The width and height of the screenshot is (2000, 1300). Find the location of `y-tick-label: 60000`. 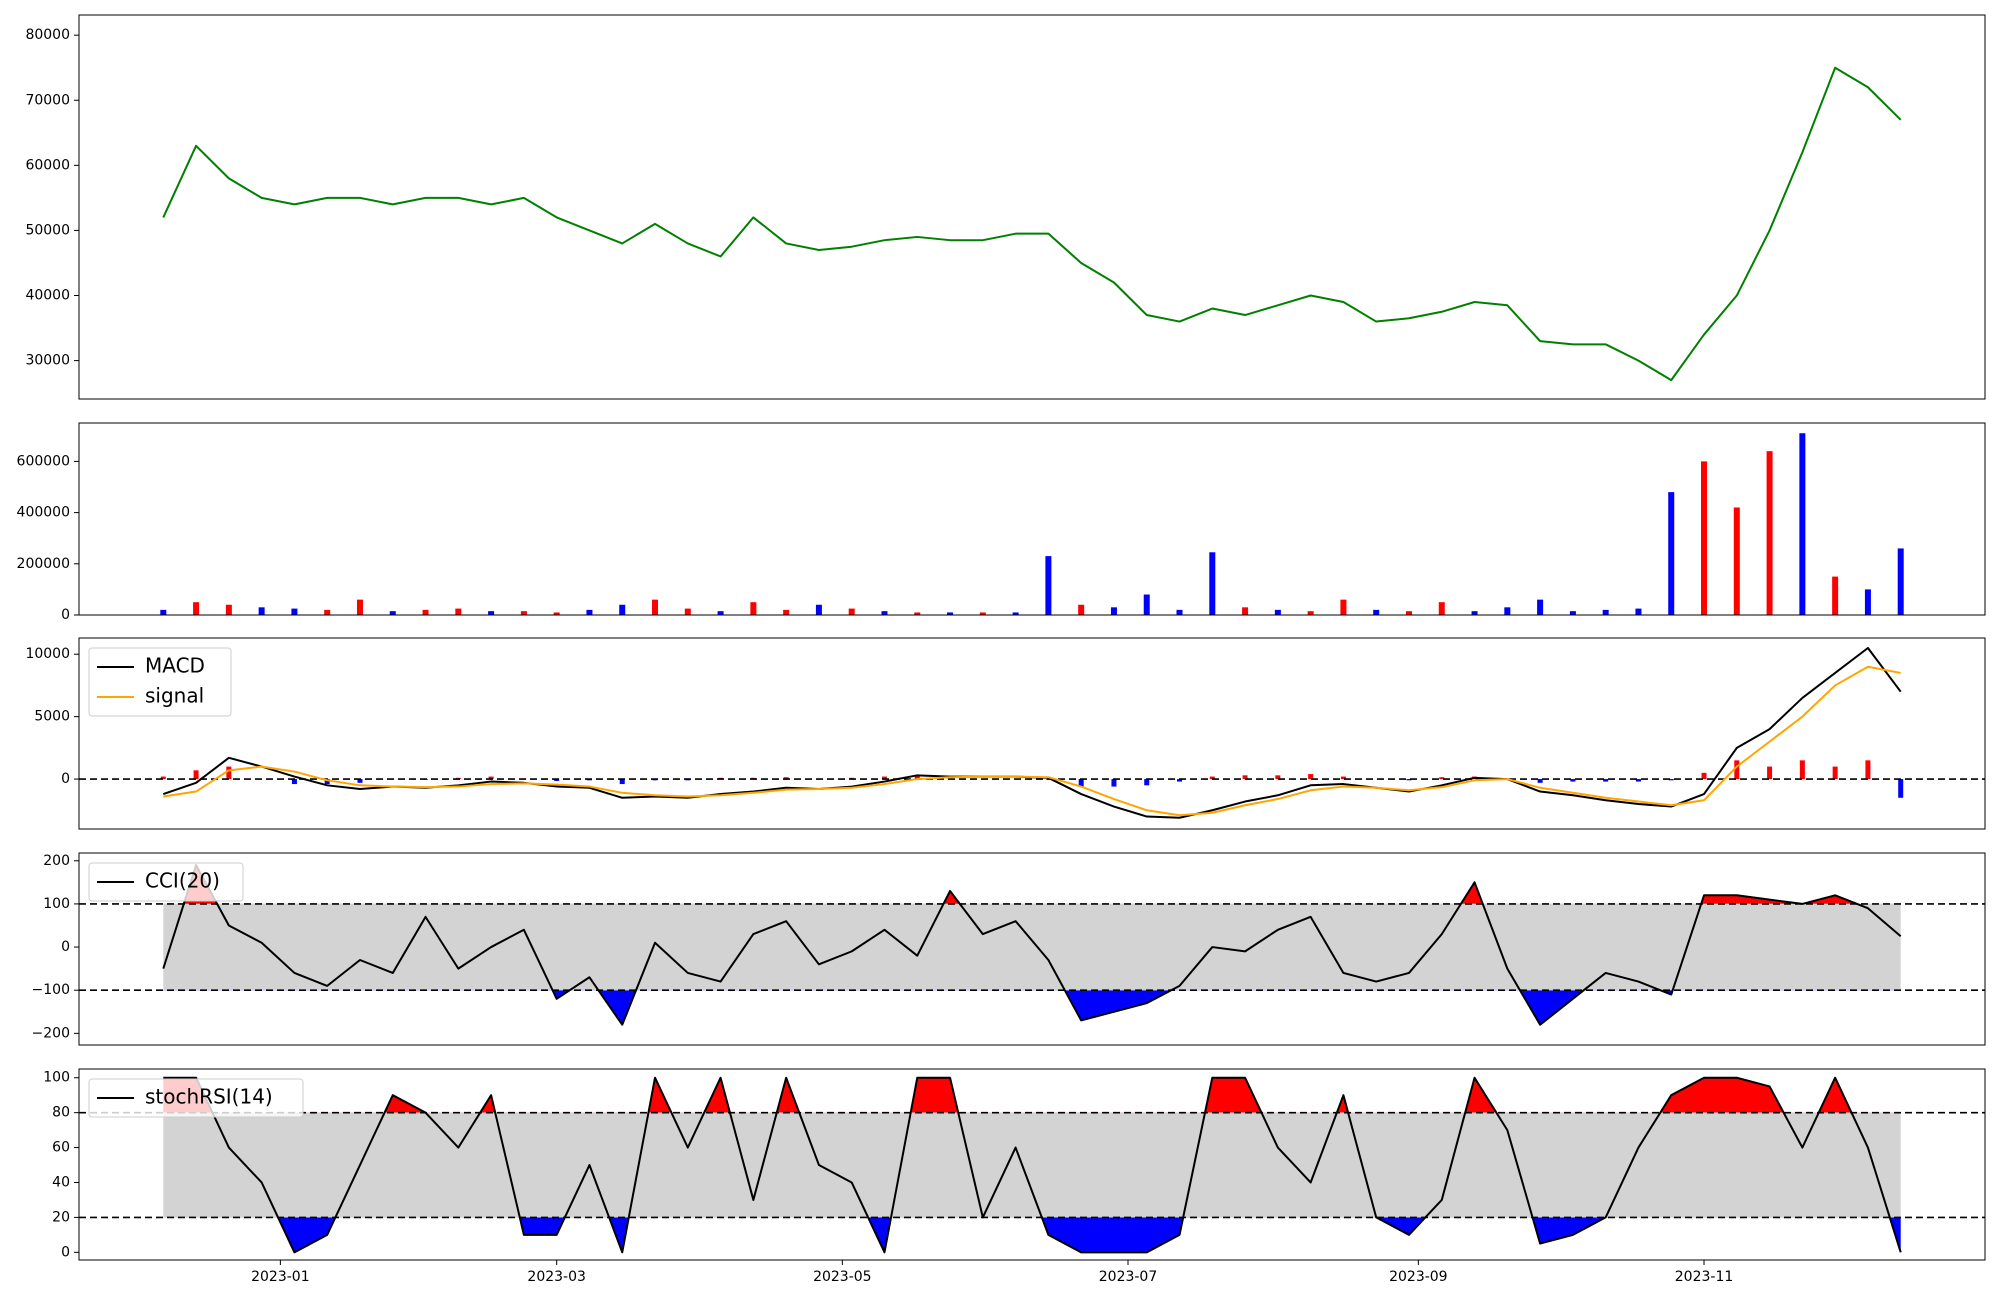

y-tick-label: 60000 is located at coordinates (47, 165).